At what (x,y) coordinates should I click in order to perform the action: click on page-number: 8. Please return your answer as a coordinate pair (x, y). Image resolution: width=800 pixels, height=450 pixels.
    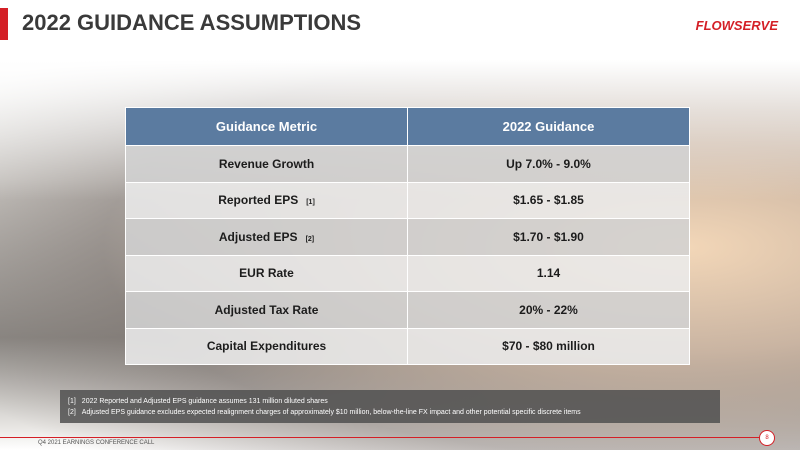
    Looking at the image, I should click on (767, 438).